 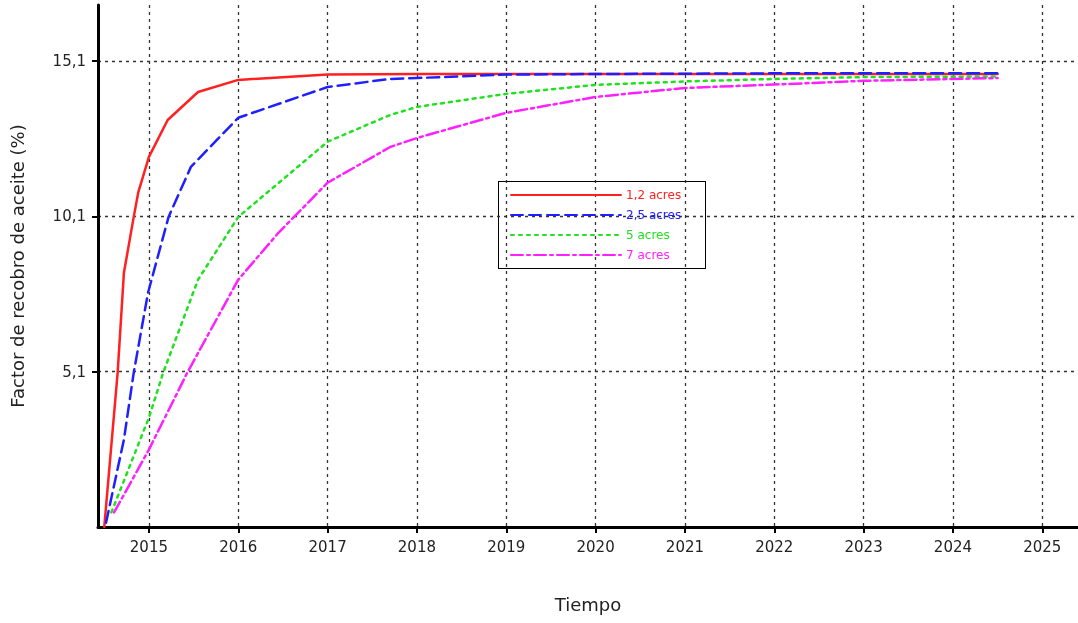 What do you see at coordinates (774, 546) in the screenshot?
I see `x-tick-label: 2022` at bounding box center [774, 546].